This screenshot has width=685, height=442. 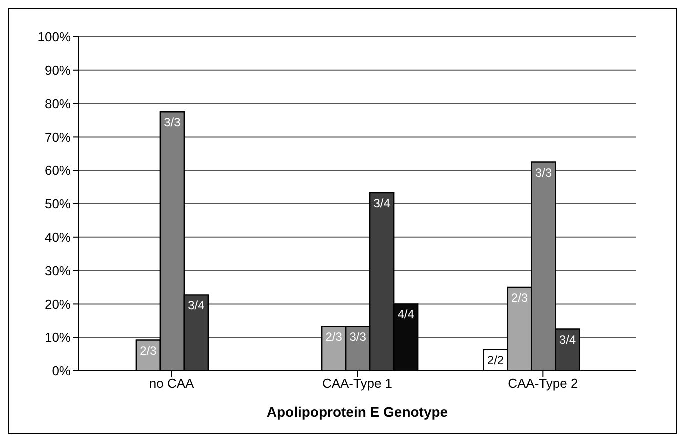 What do you see at coordinates (62, 371) in the screenshot?
I see `y-tick-label: 0%` at bounding box center [62, 371].